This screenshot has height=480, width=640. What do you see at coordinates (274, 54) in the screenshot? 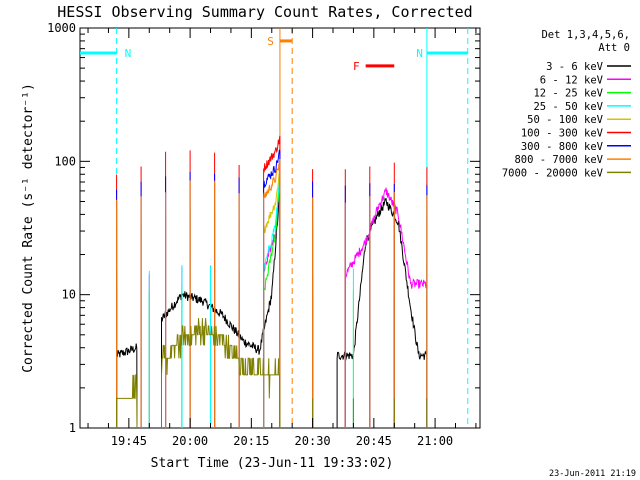
I see `annotation-markers: N N S F` at bounding box center [274, 54].